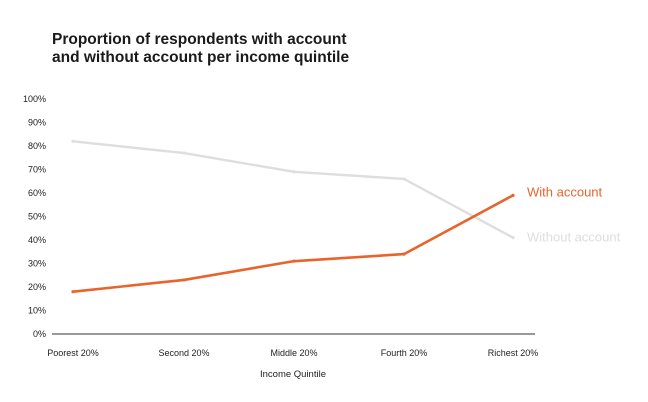 This screenshot has height=402, width=648. What do you see at coordinates (565, 191) in the screenshot?
I see `series-label-with-account: With account` at bounding box center [565, 191].